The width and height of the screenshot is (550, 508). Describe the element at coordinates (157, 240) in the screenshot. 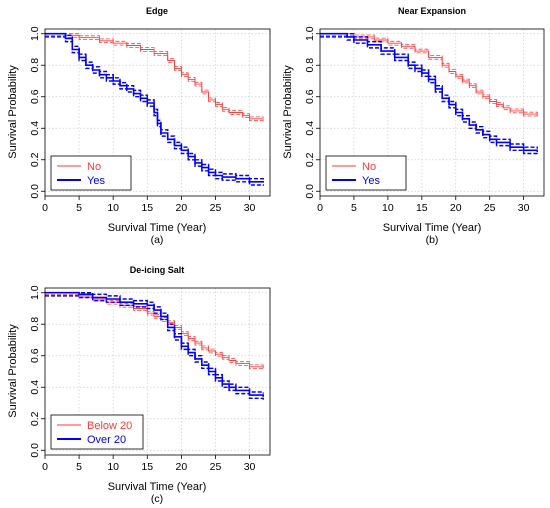

I see `panel-caption: (a)` at that location.